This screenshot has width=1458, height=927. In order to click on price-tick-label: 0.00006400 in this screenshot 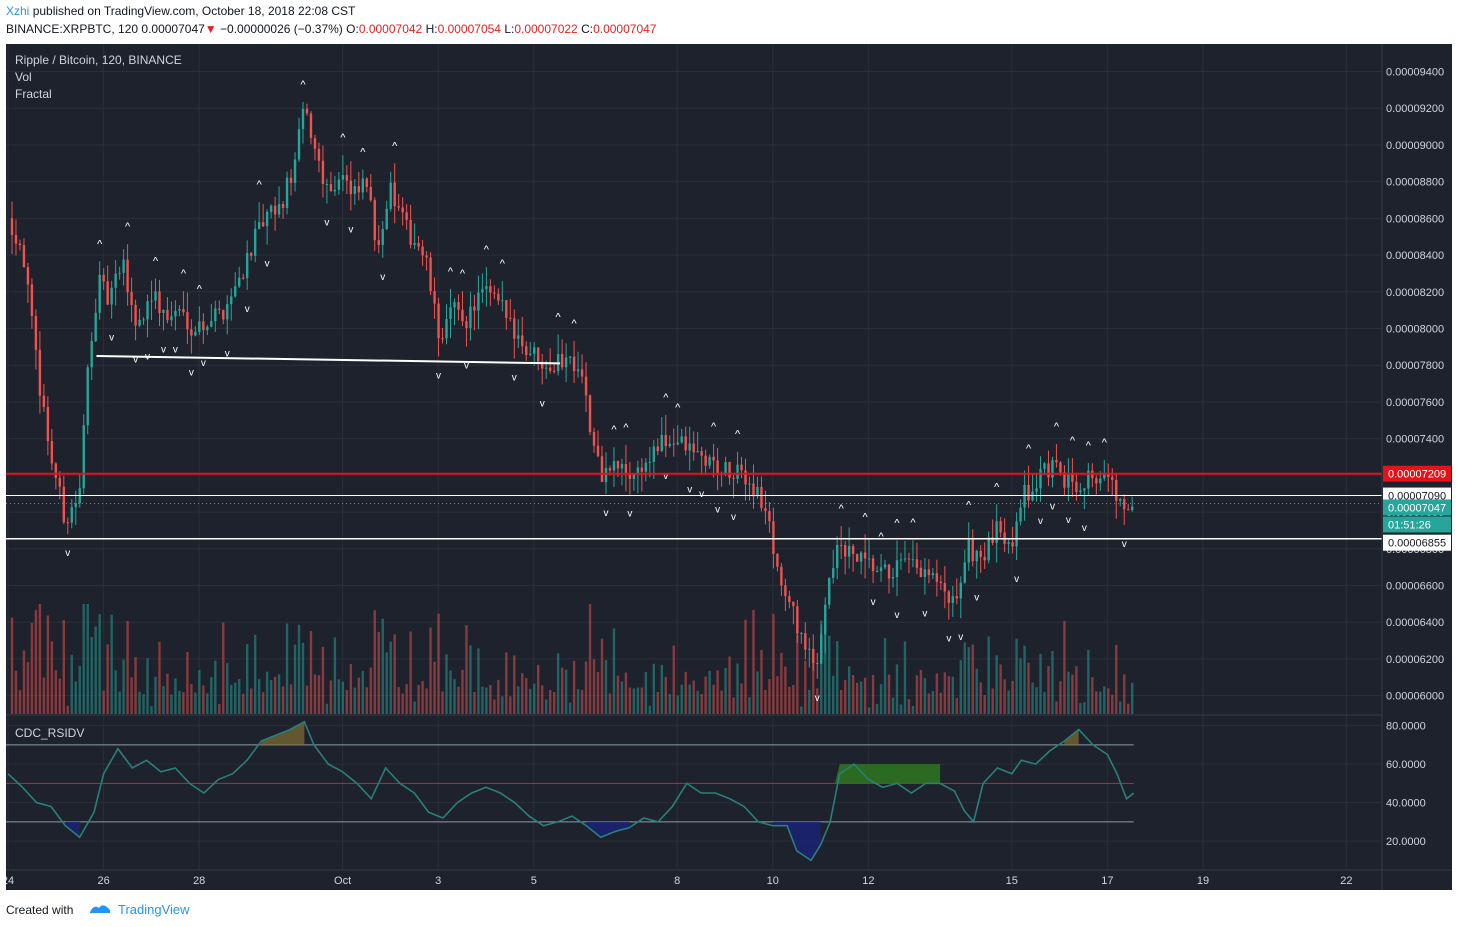, I will do `click(1415, 623)`.